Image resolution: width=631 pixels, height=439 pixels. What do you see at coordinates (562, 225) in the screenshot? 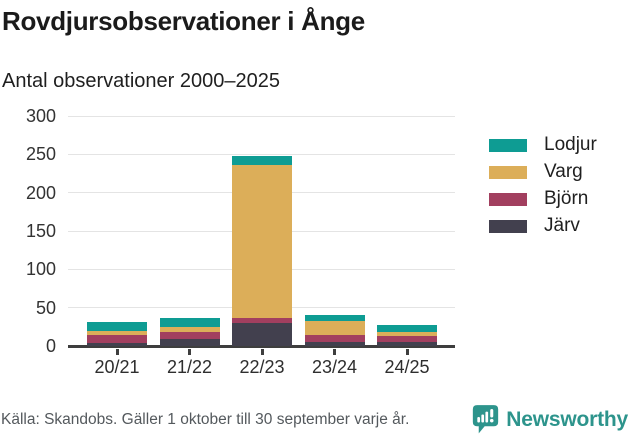
I see `legend-label-j-rv: Järv` at bounding box center [562, 225].